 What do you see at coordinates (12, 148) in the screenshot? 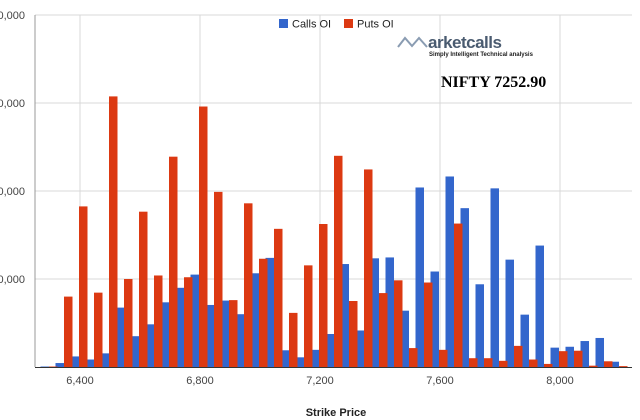
I see `y-tick-labels: 0,000 0,000 0,000 0,000` at bounding box center [12, 148].